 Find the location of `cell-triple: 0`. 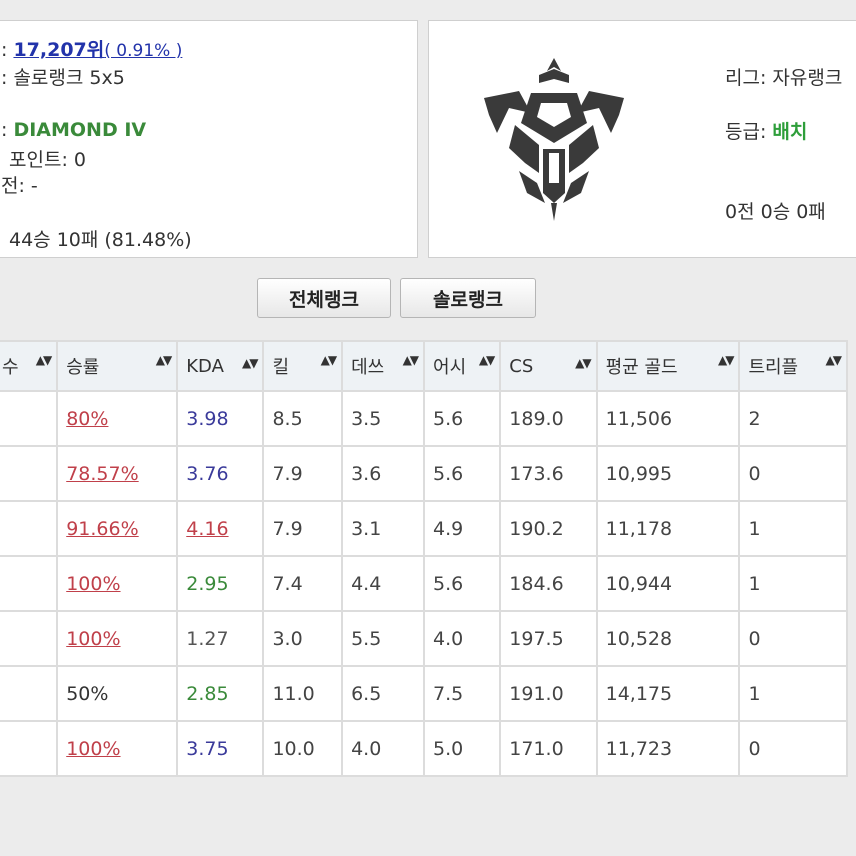

cell-triple: 0 is located at coordinates (793, 473).